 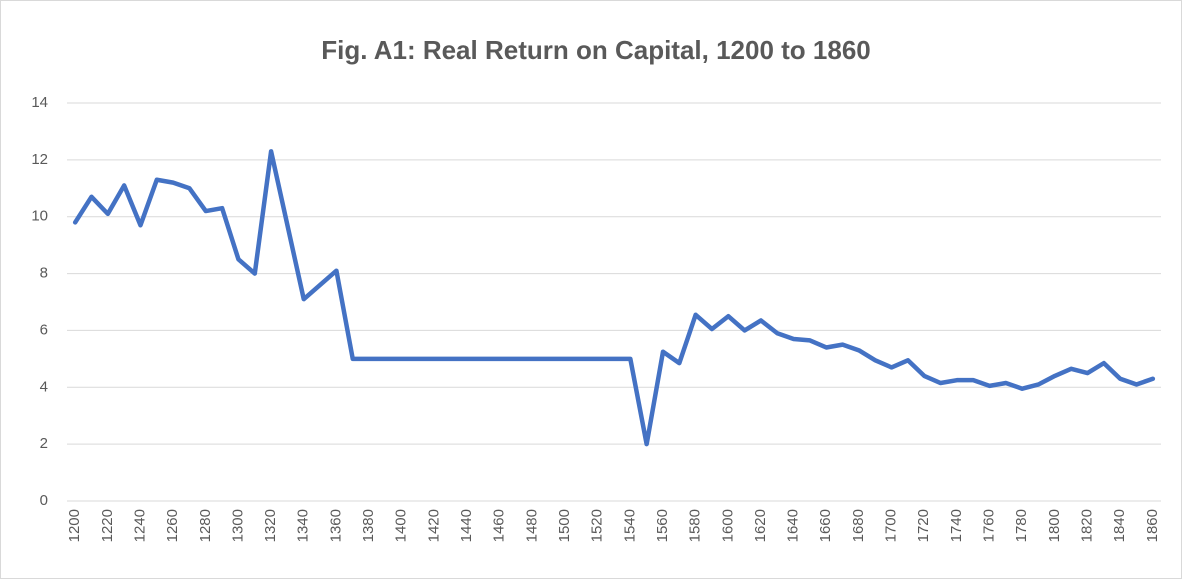 What do you see at coordinates (531, 525) in the screenshot?
I see `x-tick-label: 1480` at bounding box center [531, 525].